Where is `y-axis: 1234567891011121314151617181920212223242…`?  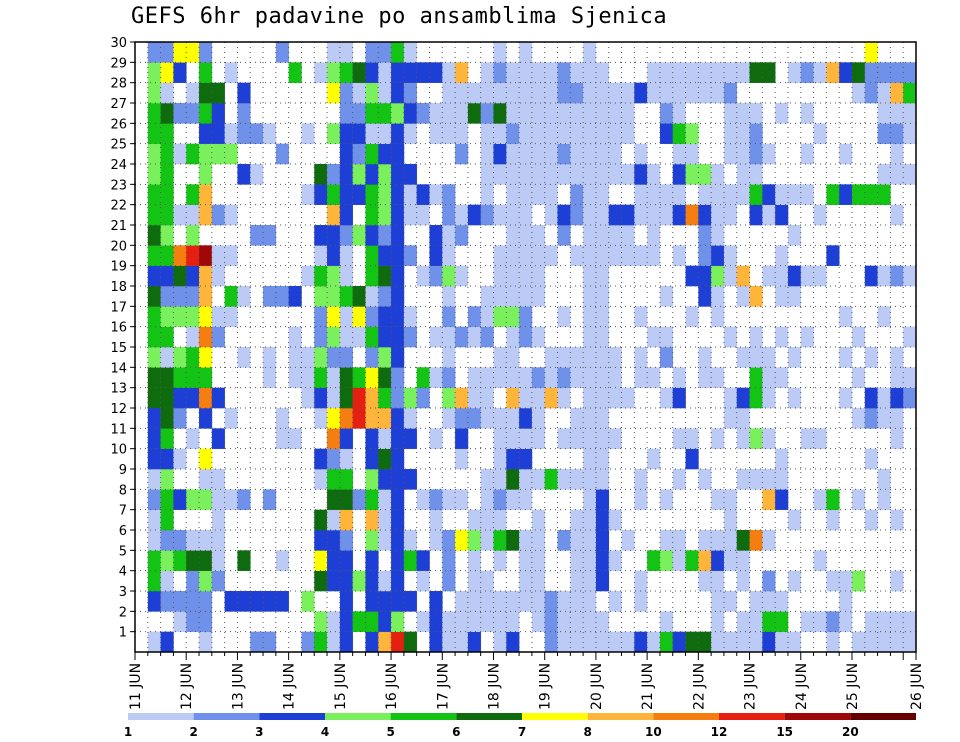 y-axis: 1234567891011121314151617181920212223242… is located at coordinates (122, 338).